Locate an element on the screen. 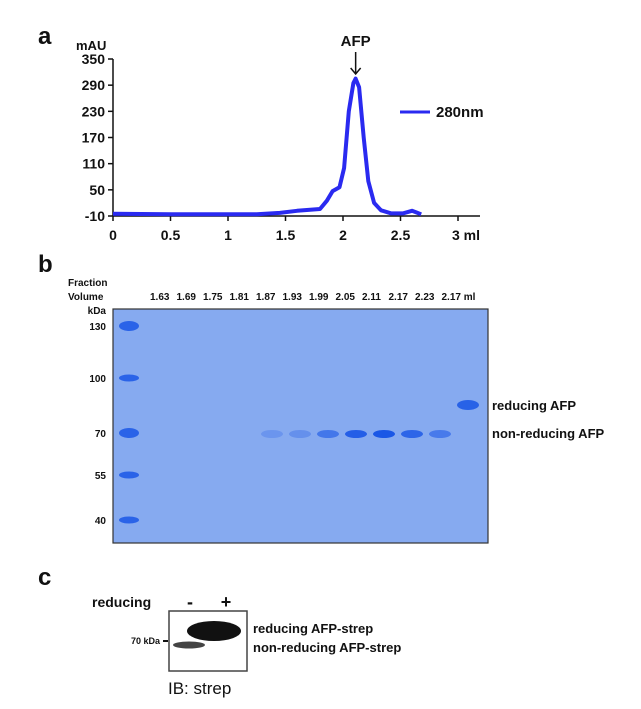  blot-lane-plus: + is located at coordinates (226, 602).